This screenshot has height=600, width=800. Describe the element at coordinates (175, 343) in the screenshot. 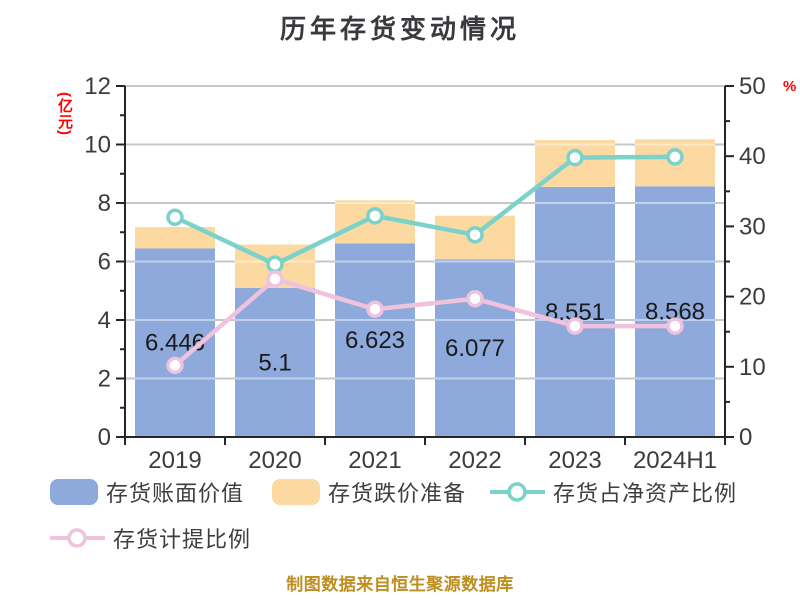

I see `data-label-book-value-2019: 6.446` at that location.